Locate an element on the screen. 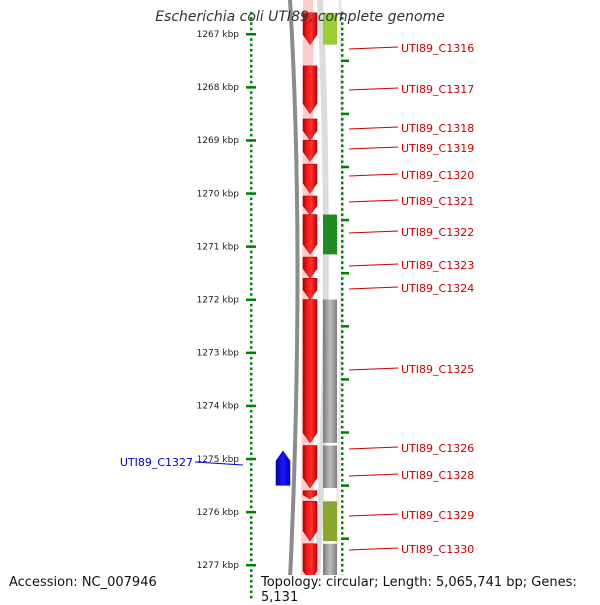 Image resolution: width=600 pixels, height=605 pixels. ruler-tick-label: 1271 kbp is located at coordinates (218, 247).